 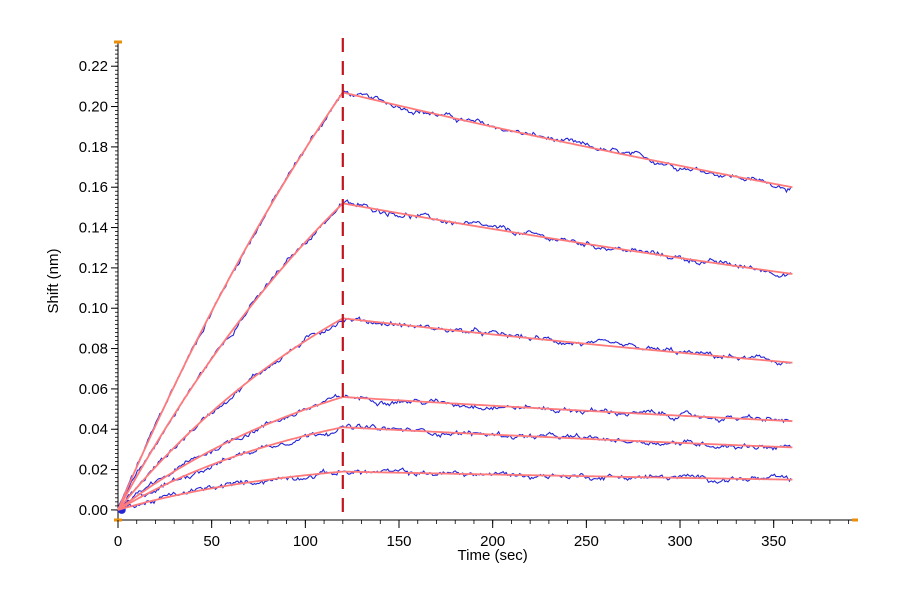 What do you see at coordinates (680, 541) in the screenshot?
I see `x-tick-label: 300` at bounding box center [680, 541].